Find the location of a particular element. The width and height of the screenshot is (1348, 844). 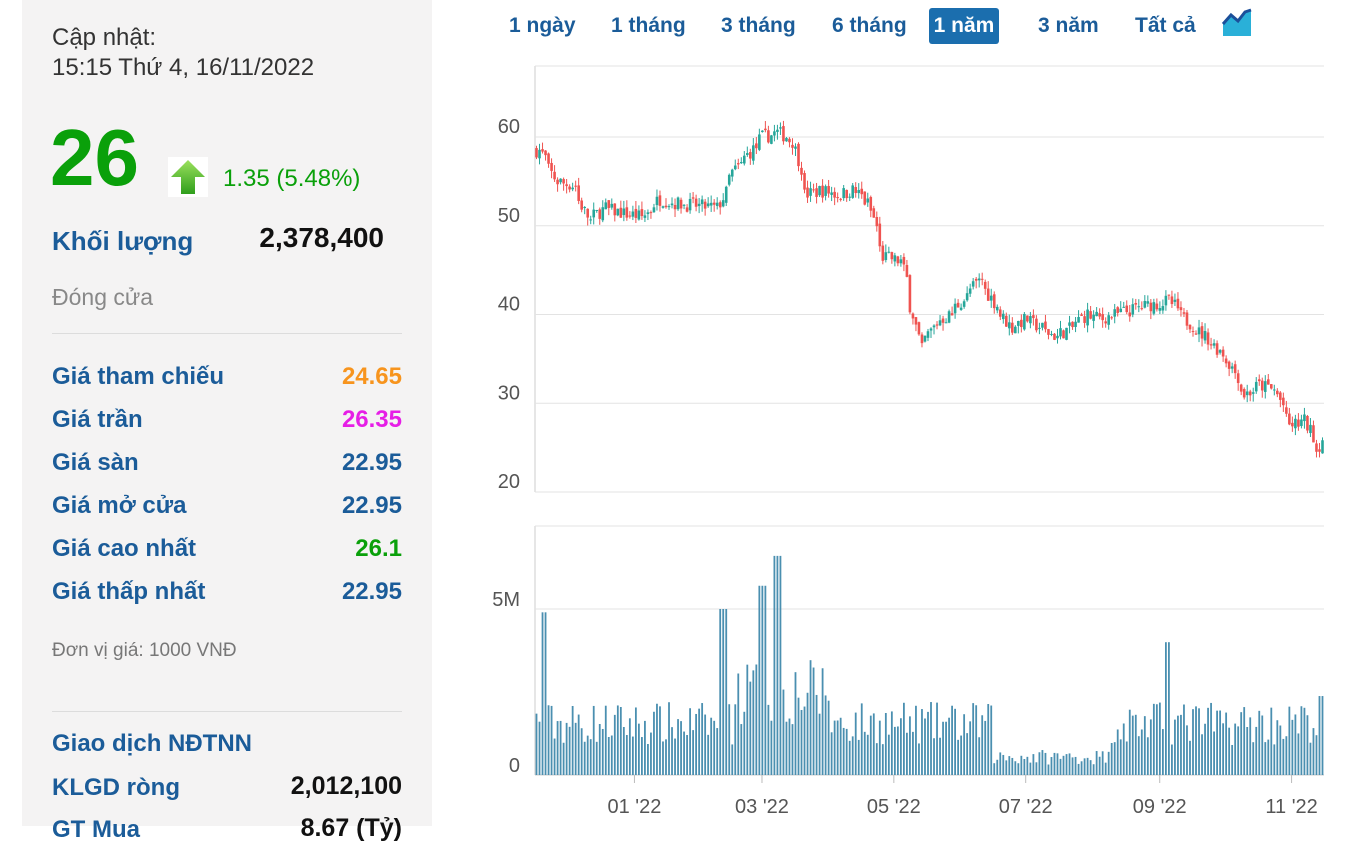

range-all-button: Tất cả is located at coordinates (1165, 25).